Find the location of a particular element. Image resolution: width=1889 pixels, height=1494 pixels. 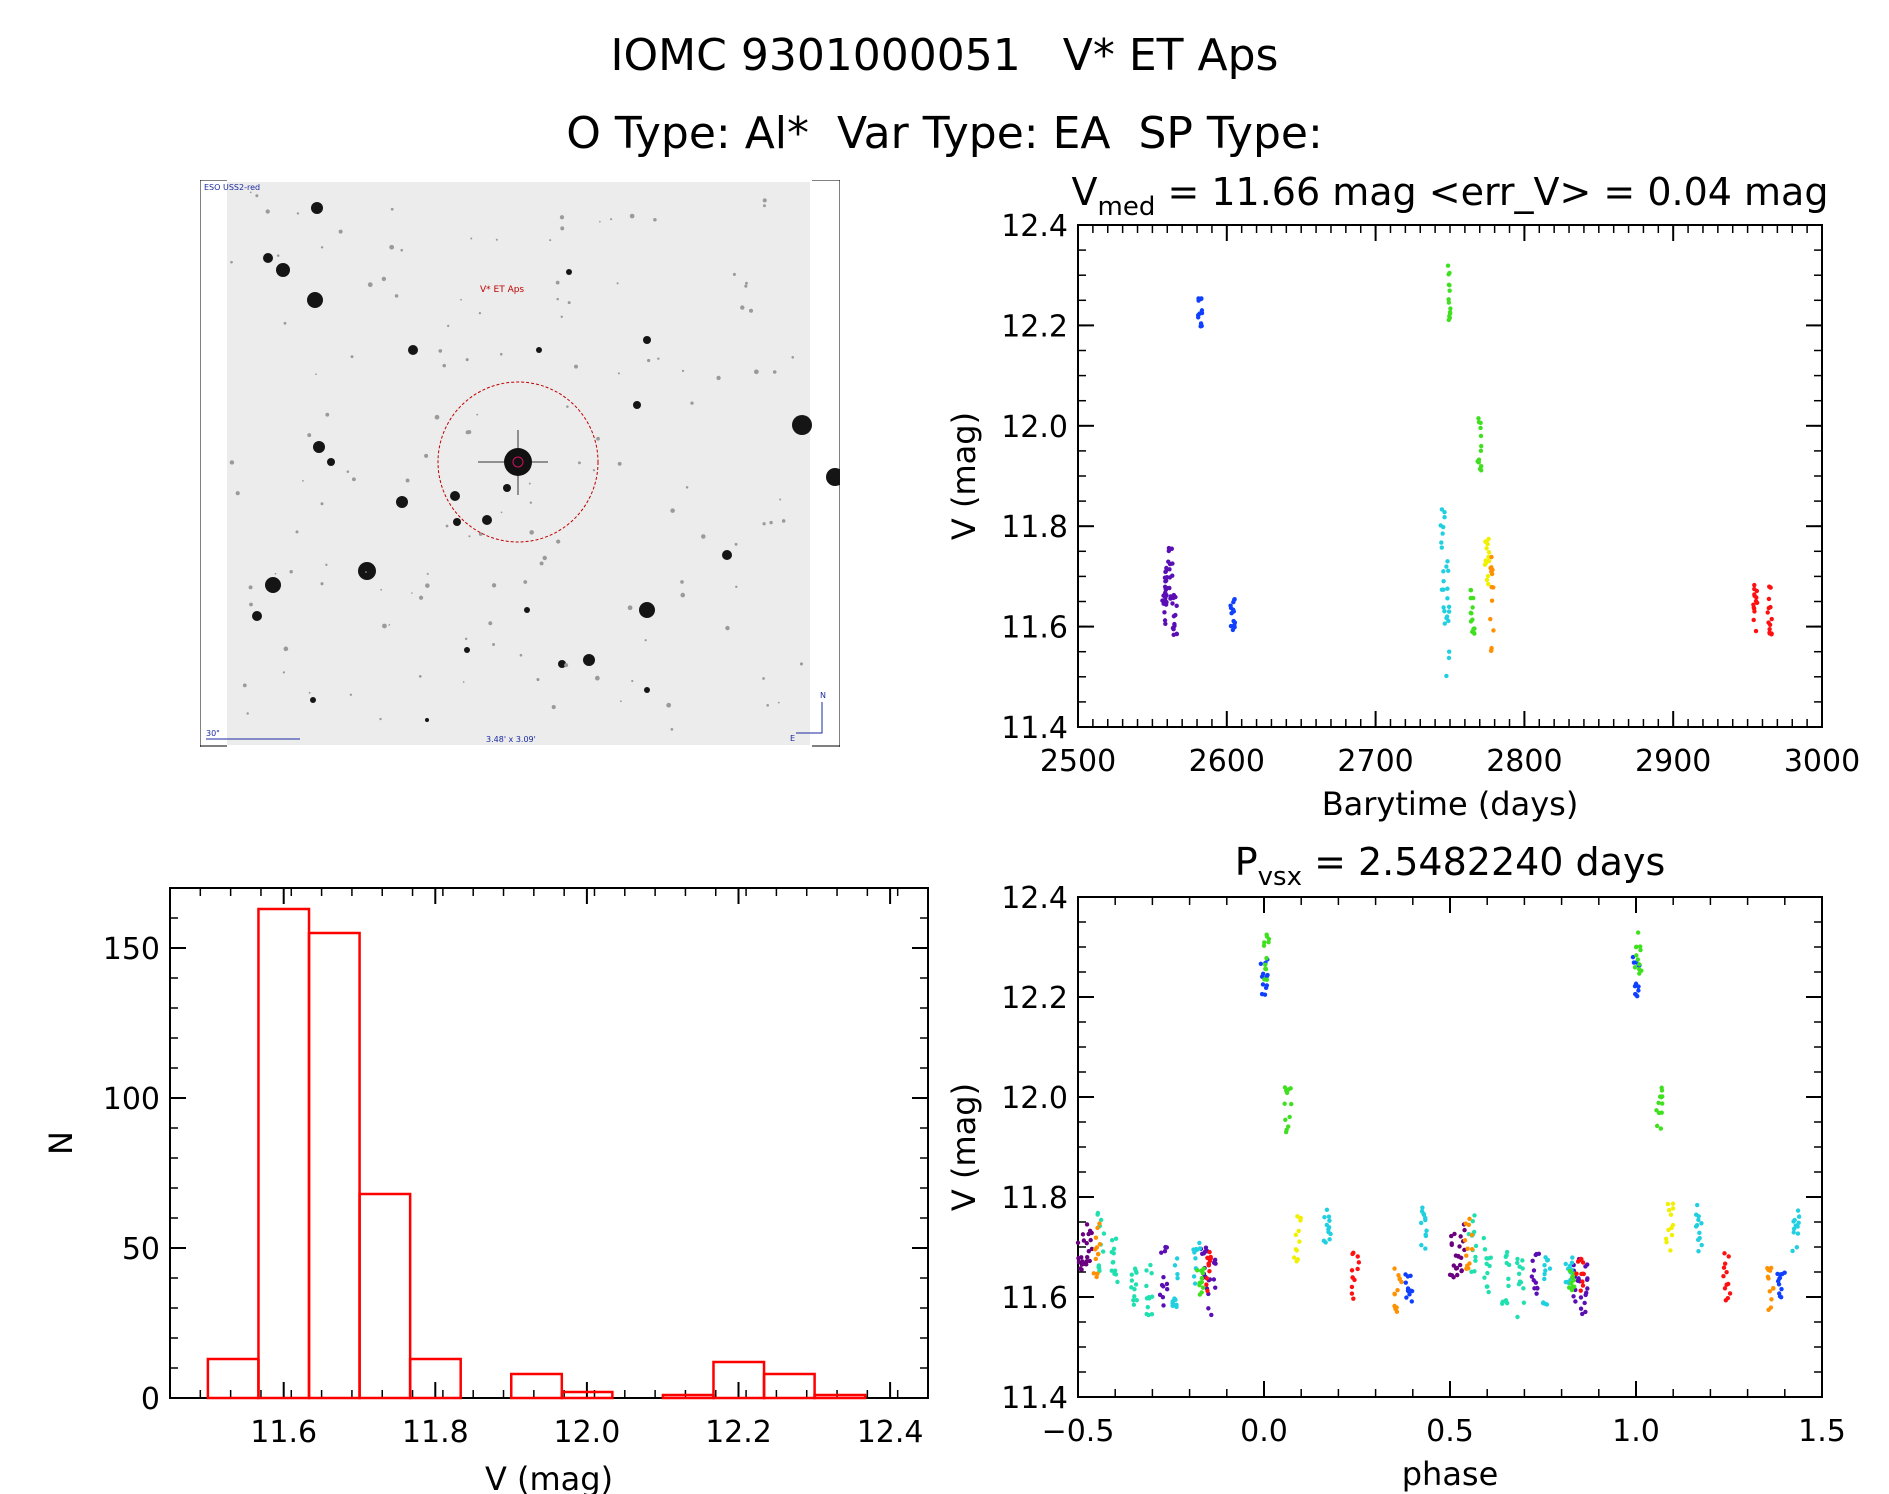

x-tick-label: 11.6 is located at coordinates (283, 1432).